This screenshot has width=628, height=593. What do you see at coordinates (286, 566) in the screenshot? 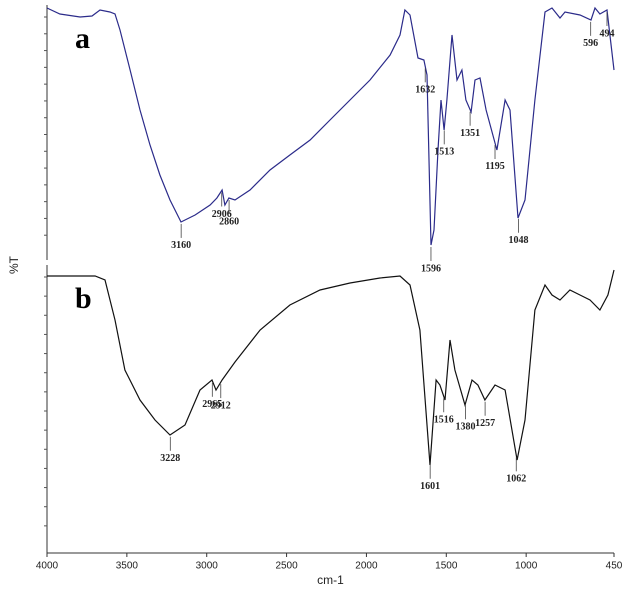
I see `x-tick-label: 2500` at bounding box center [286, 566].